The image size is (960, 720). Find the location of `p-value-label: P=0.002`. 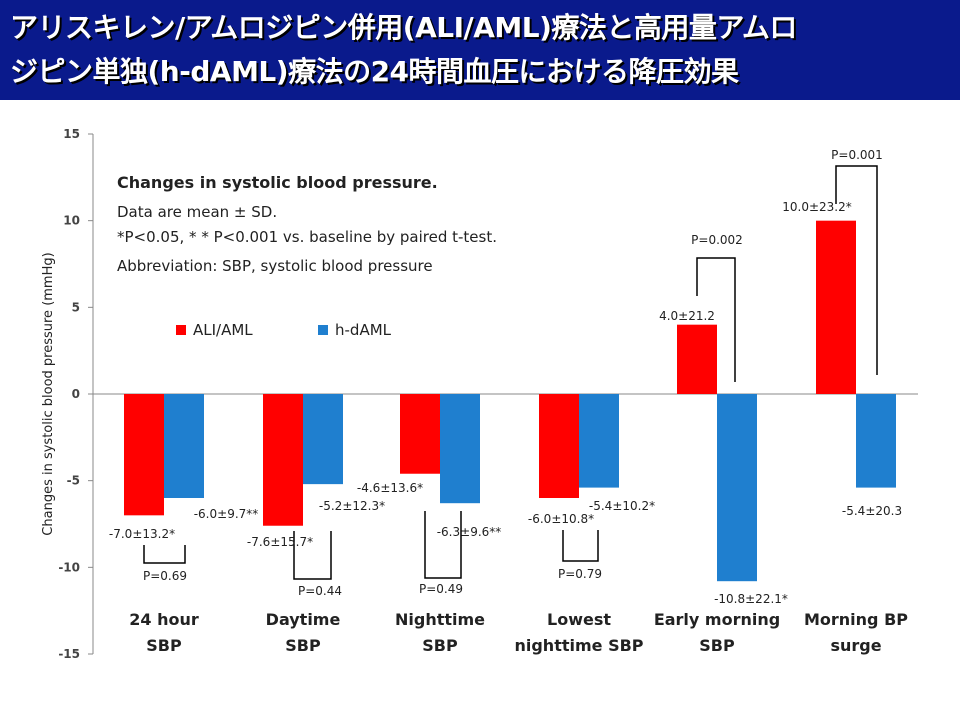

p-value-label: P=0.002 is located at coordinates (717, 240).